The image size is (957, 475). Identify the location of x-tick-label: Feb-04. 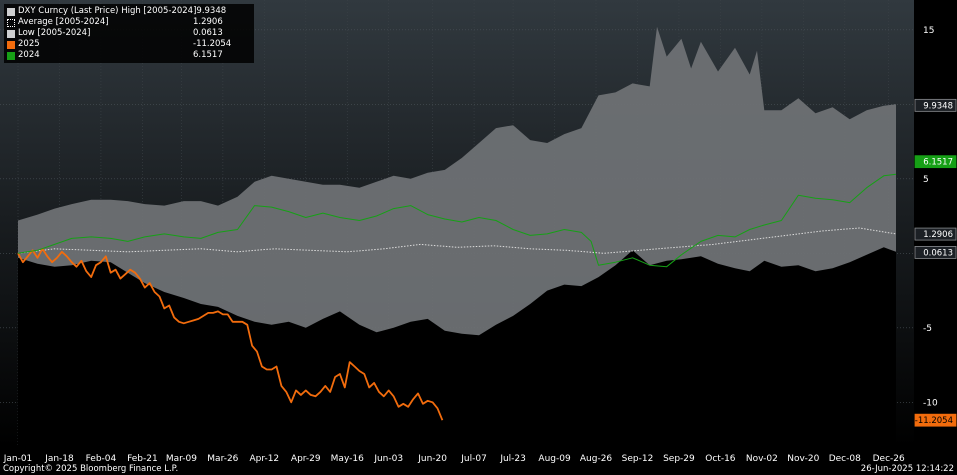
(101, 459).